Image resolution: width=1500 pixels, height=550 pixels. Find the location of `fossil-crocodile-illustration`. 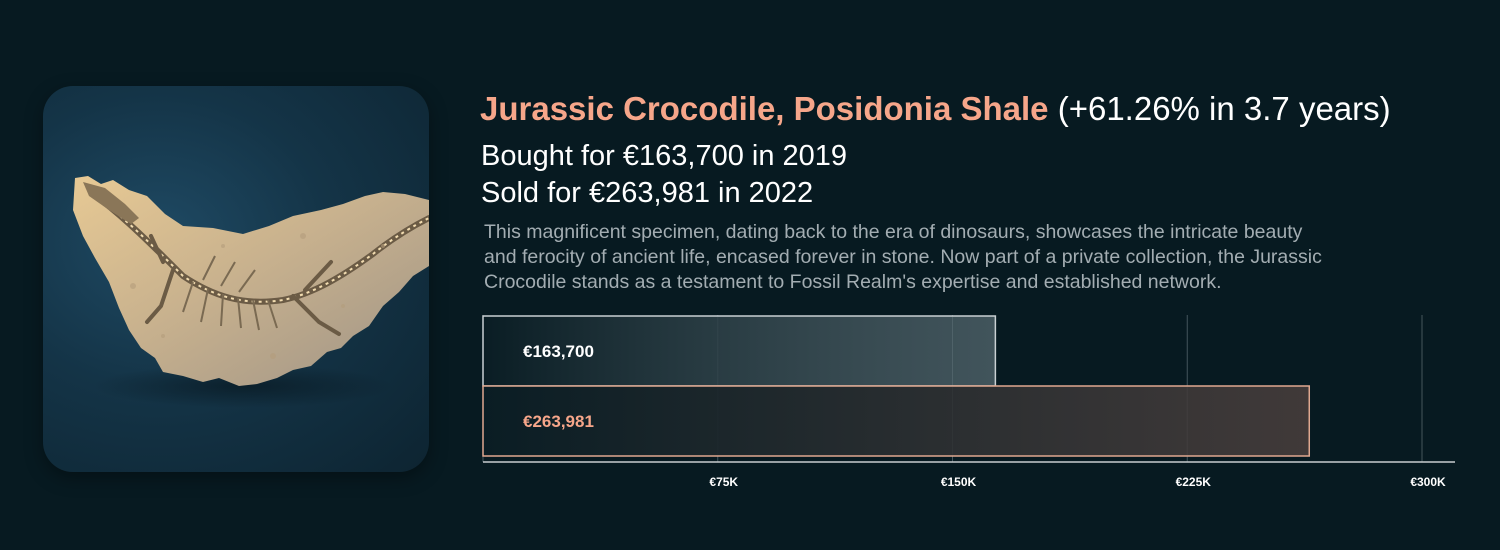

fossil-crocodile-illustration is located at coordinates (251, 292).